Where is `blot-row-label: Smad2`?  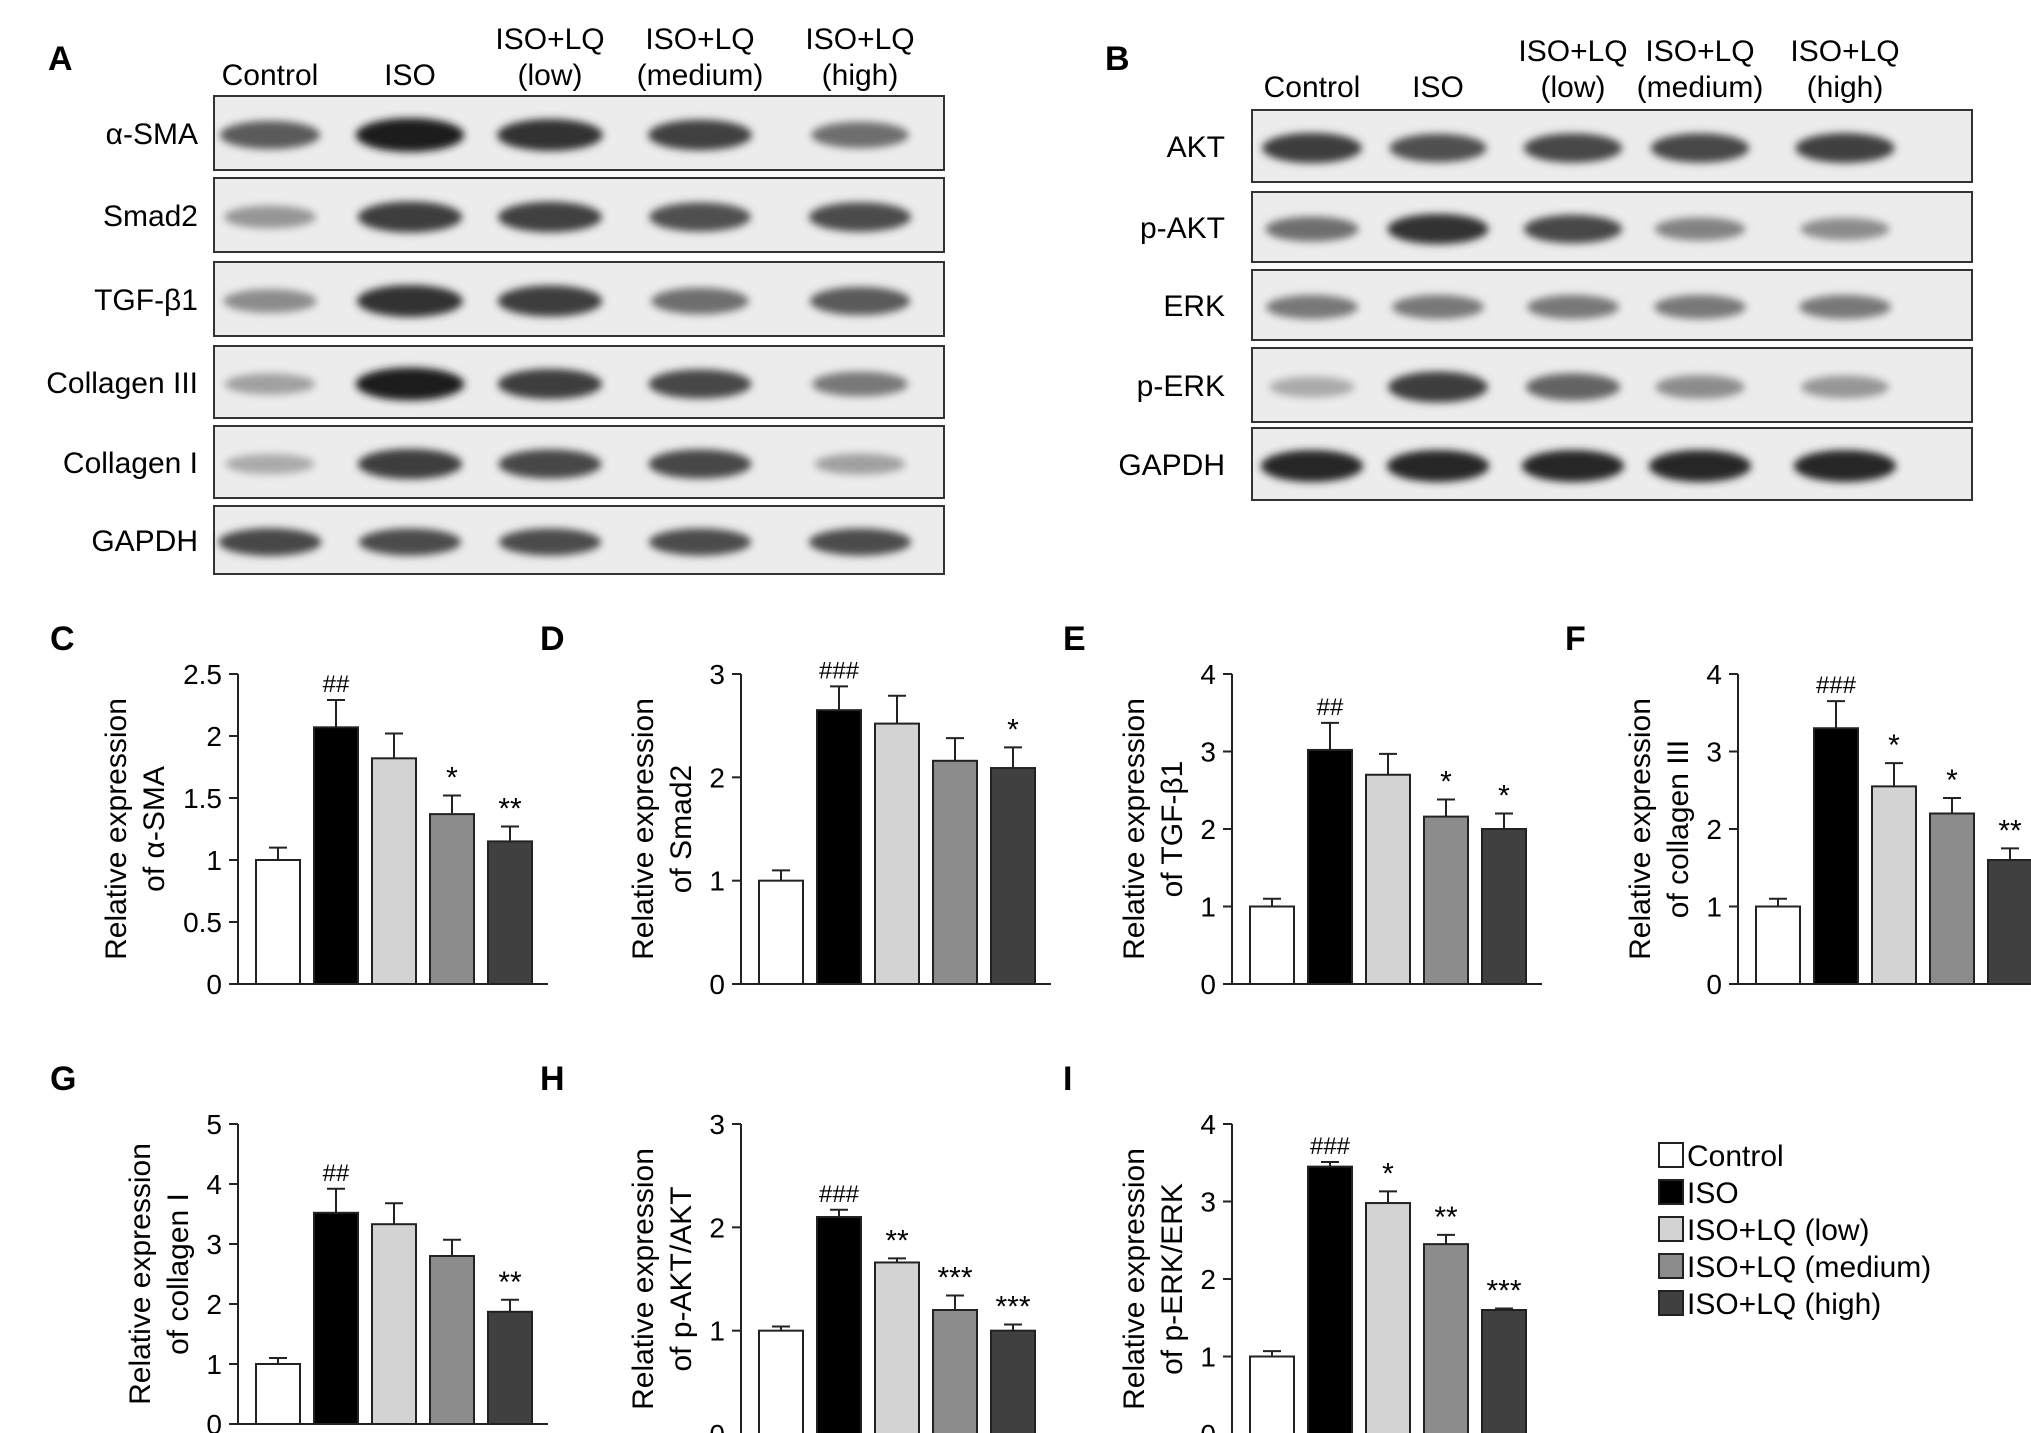 blot-row-label: Smad2 is located at coordinates (150, 216).